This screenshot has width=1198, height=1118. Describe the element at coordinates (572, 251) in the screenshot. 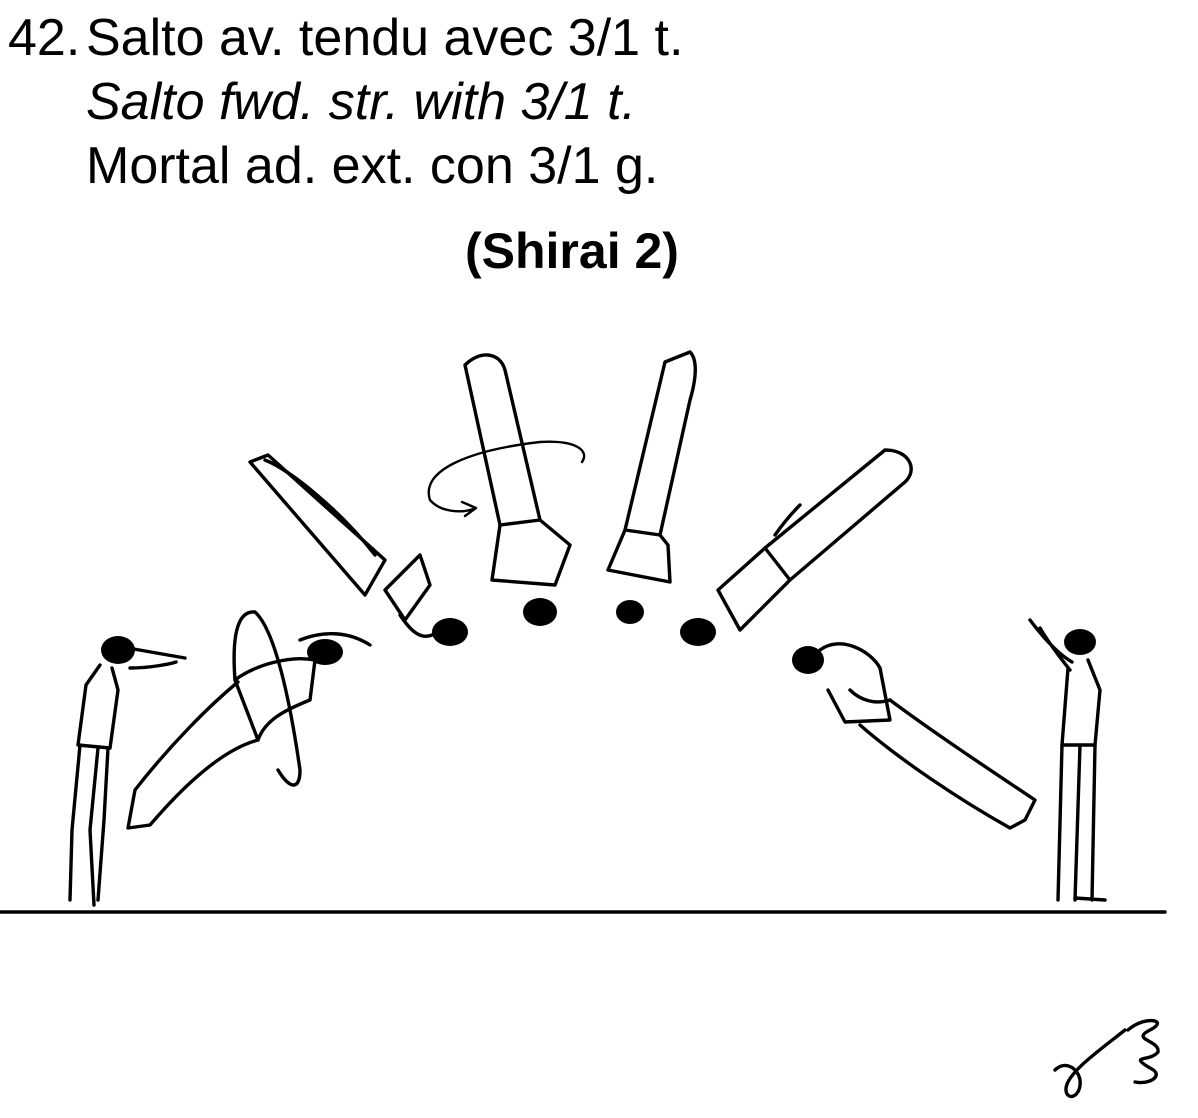

I see `element-eponym: (Shirai 2)` at that location.